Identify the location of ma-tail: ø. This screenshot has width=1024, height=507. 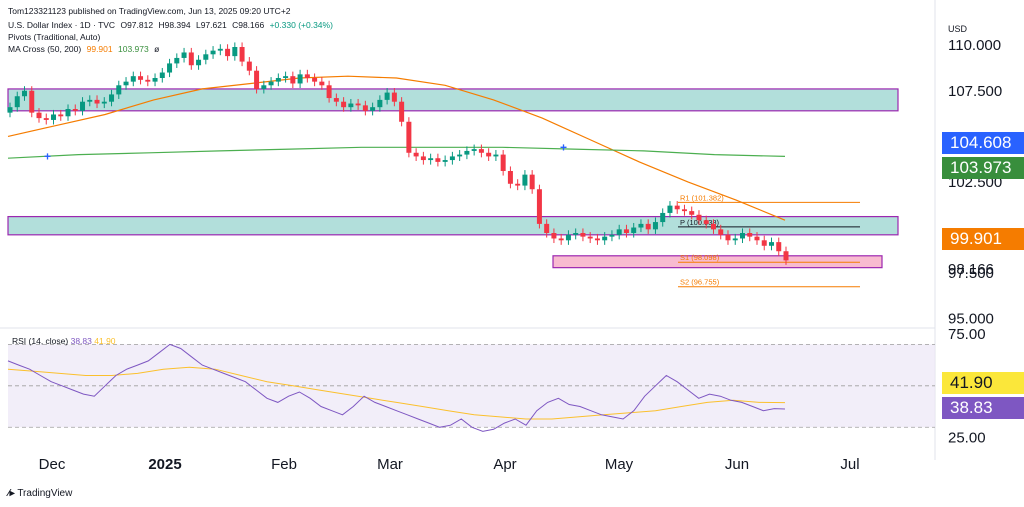
(157, 49).